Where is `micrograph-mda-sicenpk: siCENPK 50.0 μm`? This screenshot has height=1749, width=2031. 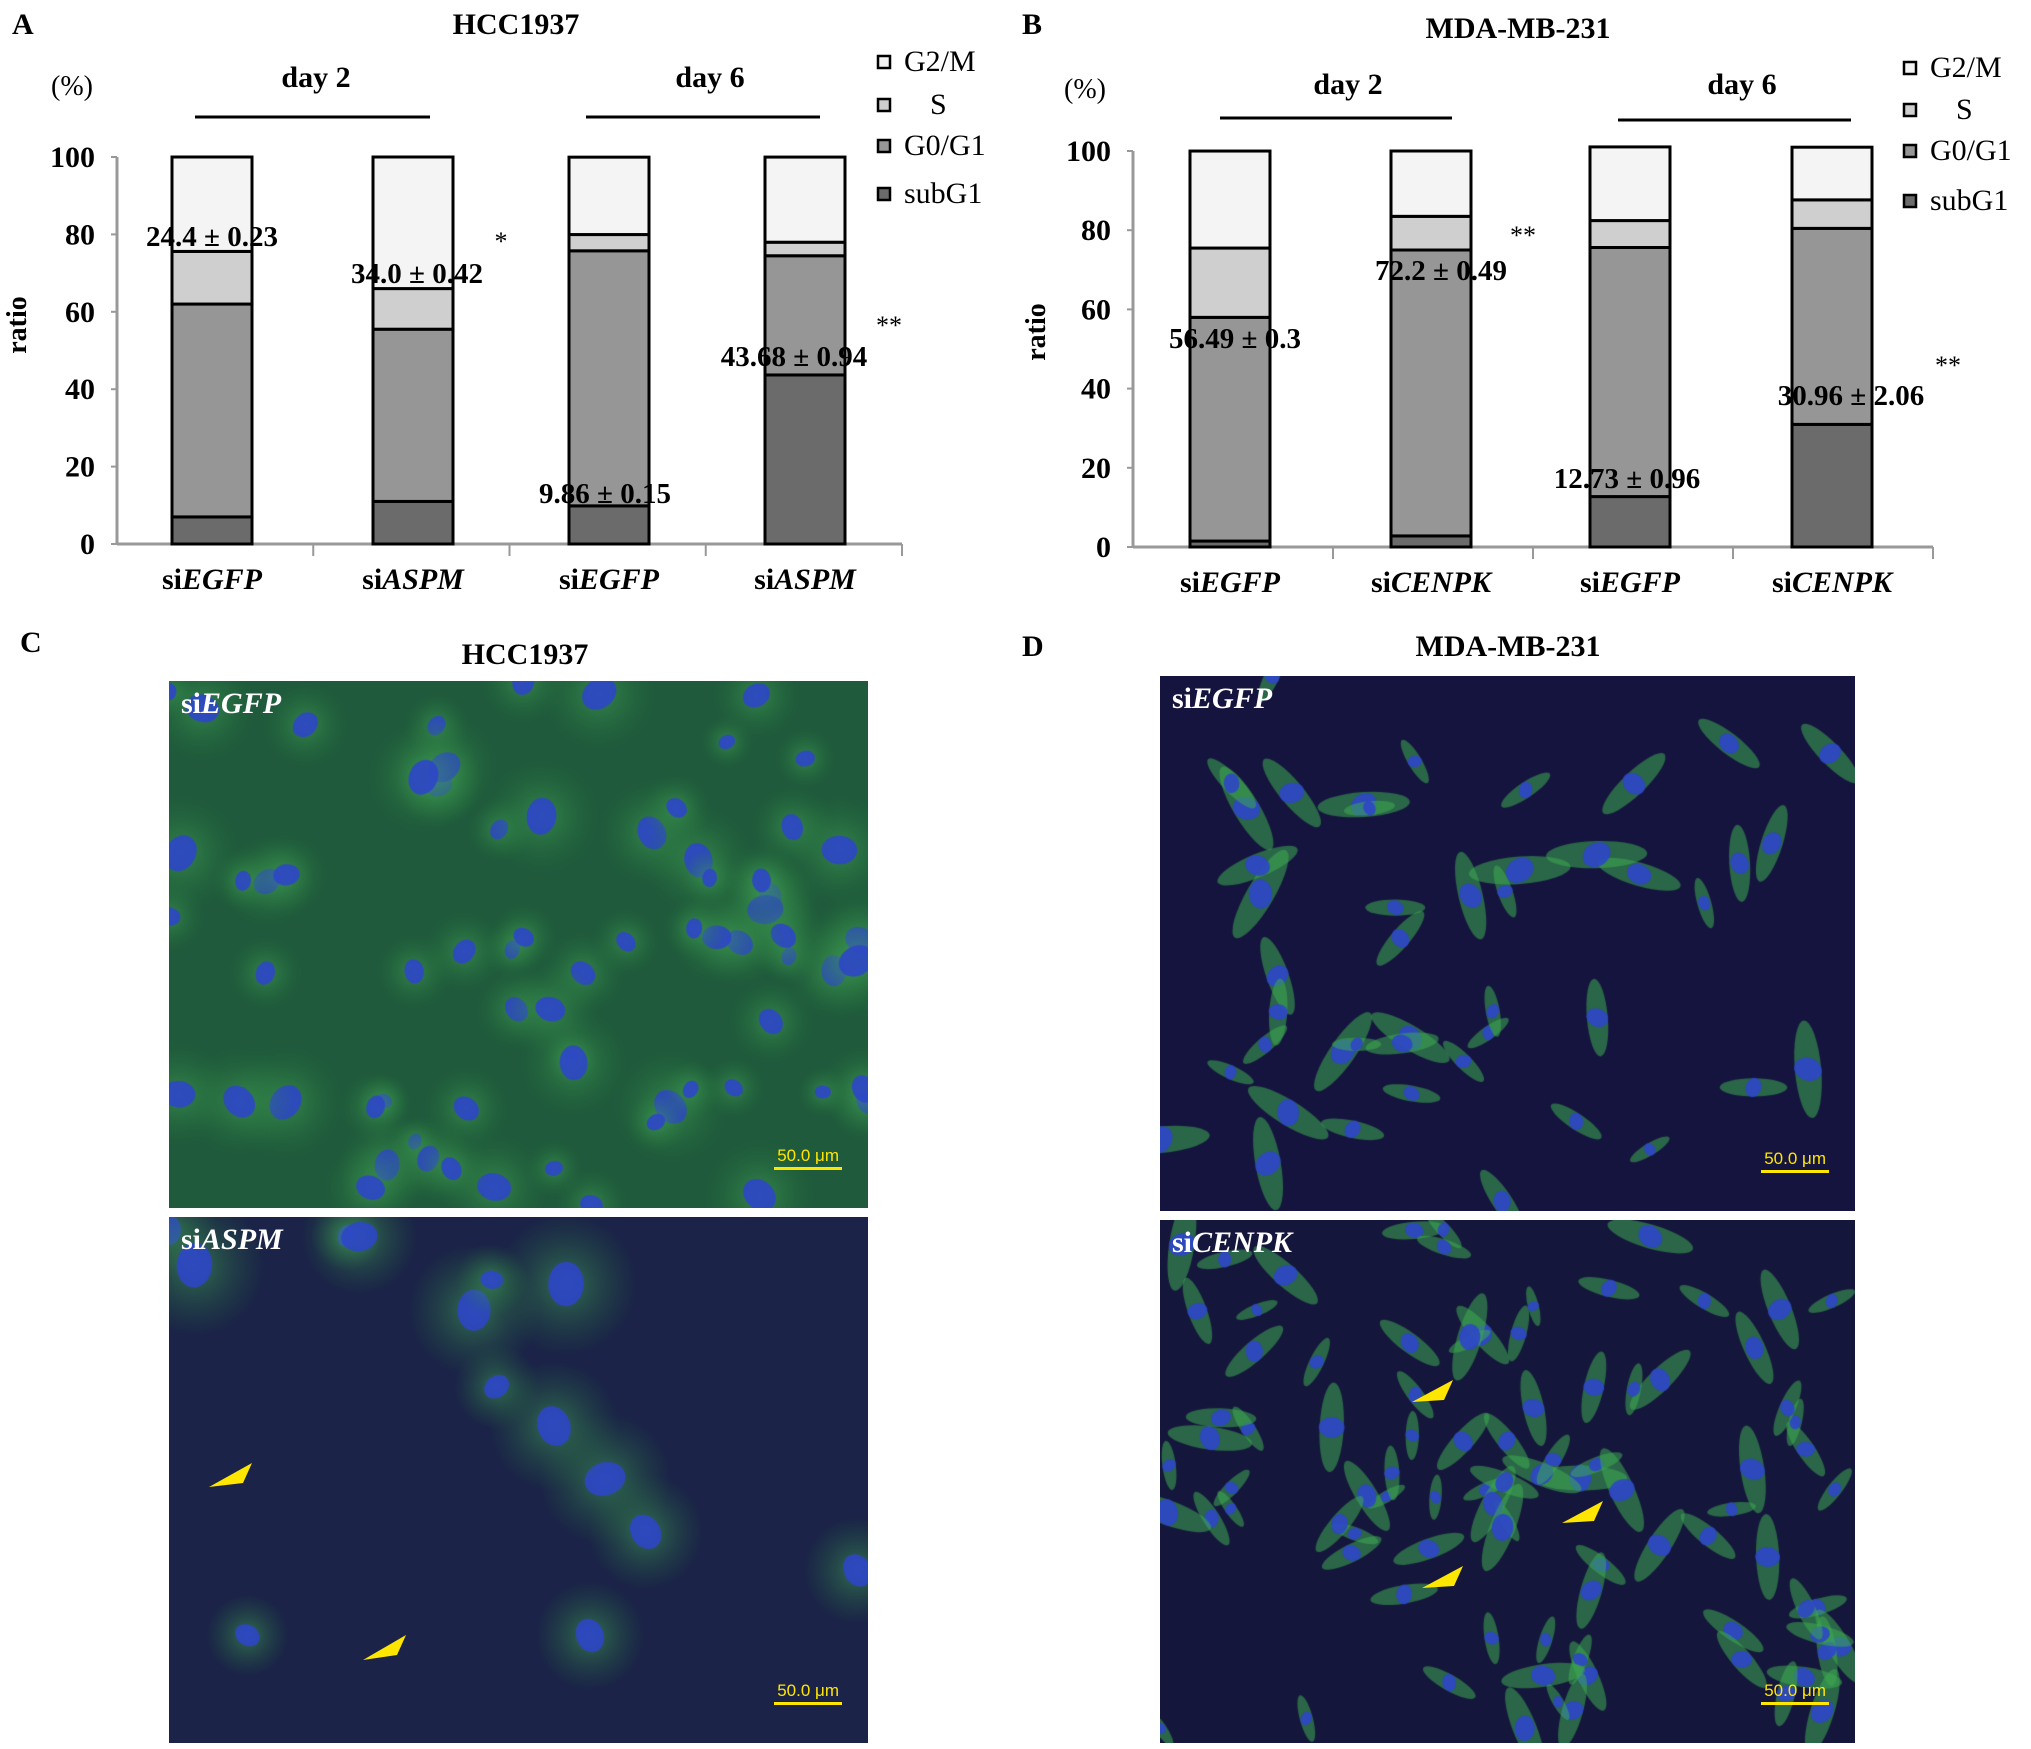
micrograph-mda-sicenpk: siCENPK 50.0 μm is located at coordinates (1507, 1481).